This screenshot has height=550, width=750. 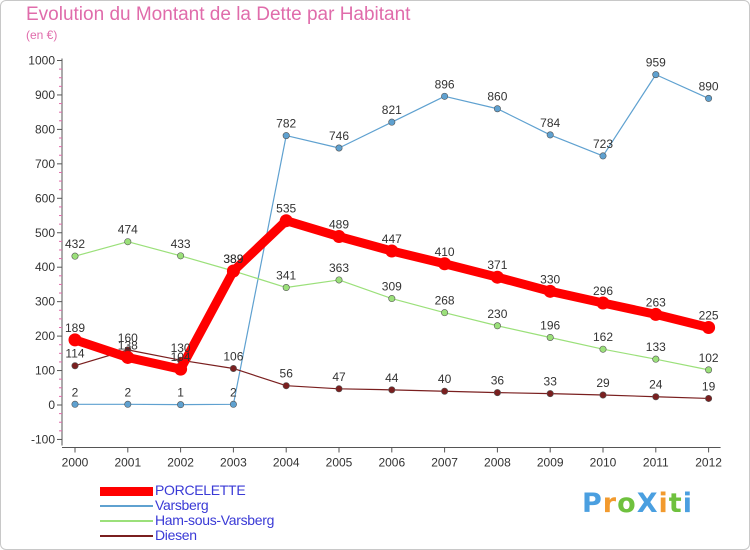 I want to click on data-label: 196, so click(x=550, y=325).